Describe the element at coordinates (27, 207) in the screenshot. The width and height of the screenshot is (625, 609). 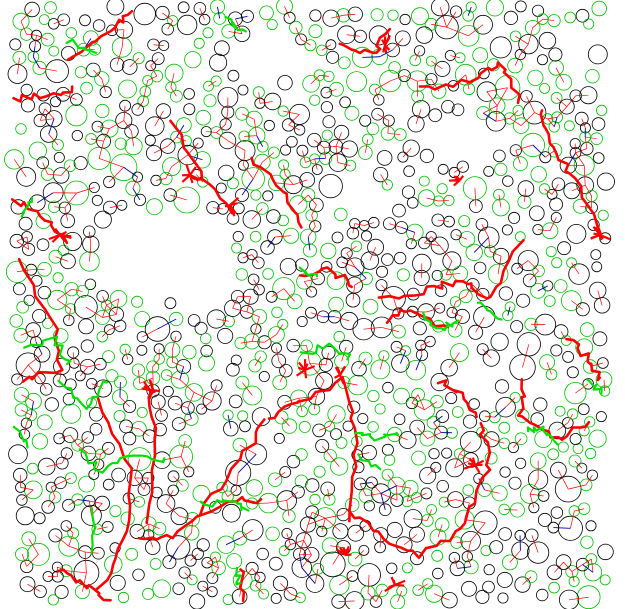
I see `branch-chain` at that location.